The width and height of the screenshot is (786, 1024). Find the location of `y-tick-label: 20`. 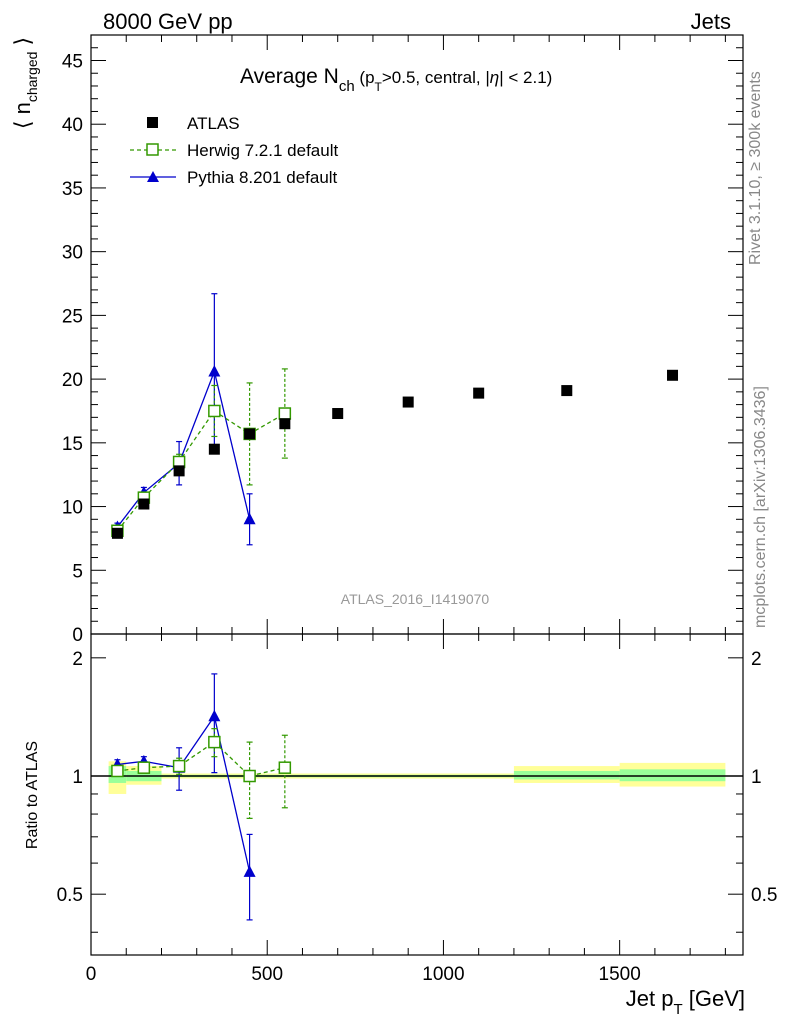

y-tick-label: 20 is located at coordinates (72, 380).